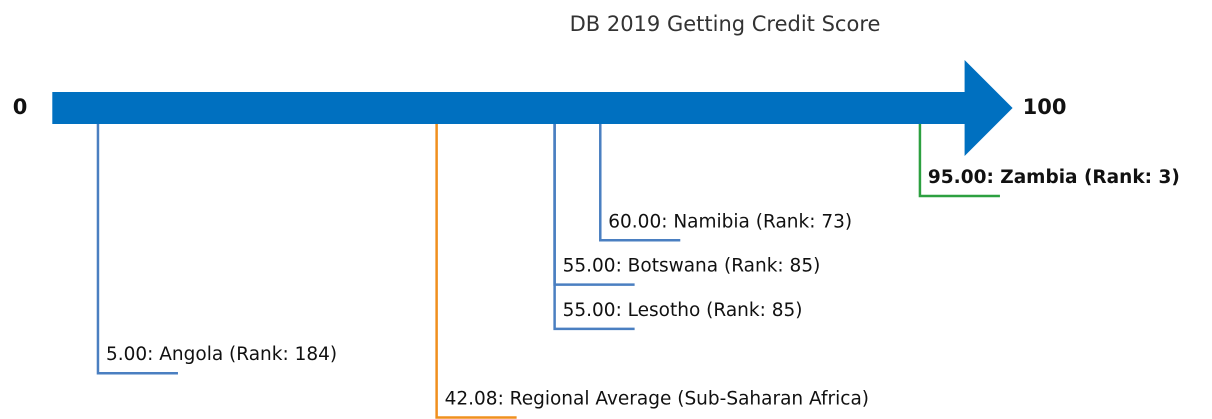  Describe the element at coordinates (20, 107) in the screenshot. I see `x-tick-label: 0` at that location.